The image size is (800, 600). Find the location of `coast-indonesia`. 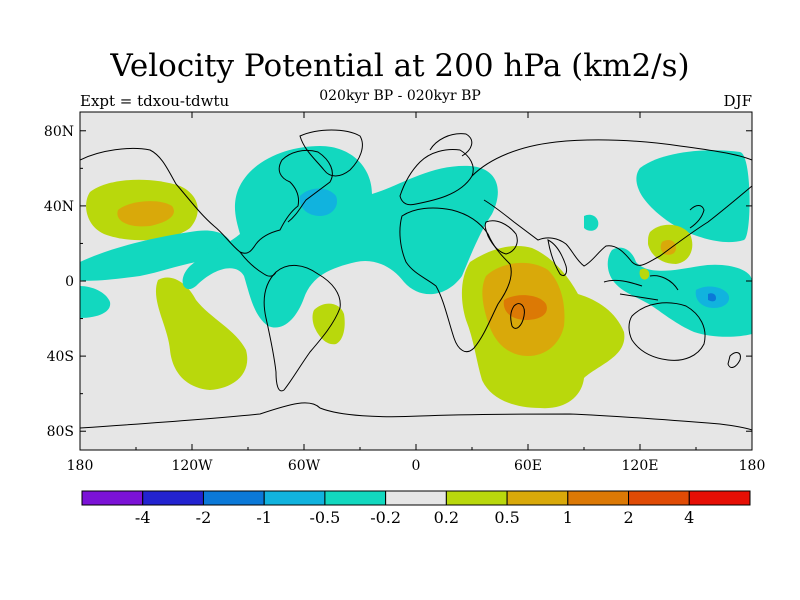

coast-indonesia is located at coordinates (641, 288).